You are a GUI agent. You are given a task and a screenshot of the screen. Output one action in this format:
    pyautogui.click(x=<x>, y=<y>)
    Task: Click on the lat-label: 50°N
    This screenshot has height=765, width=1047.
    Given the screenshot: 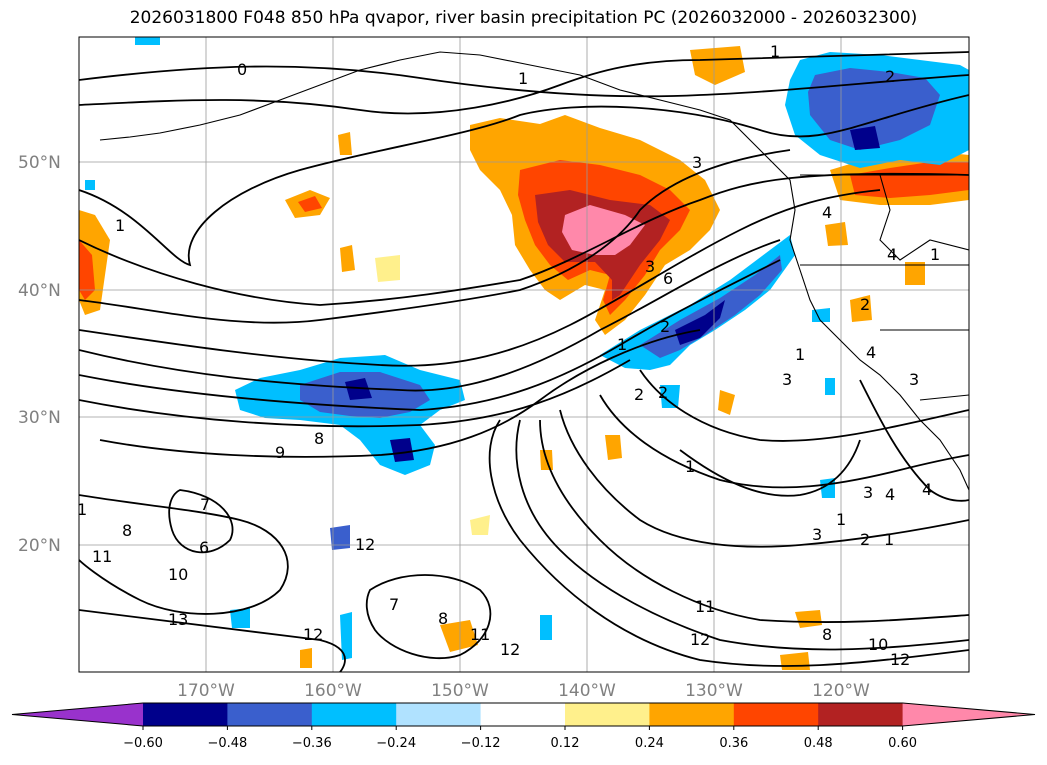 What is the action you would take?
    pyautogui.click(x=39, y=163)
    